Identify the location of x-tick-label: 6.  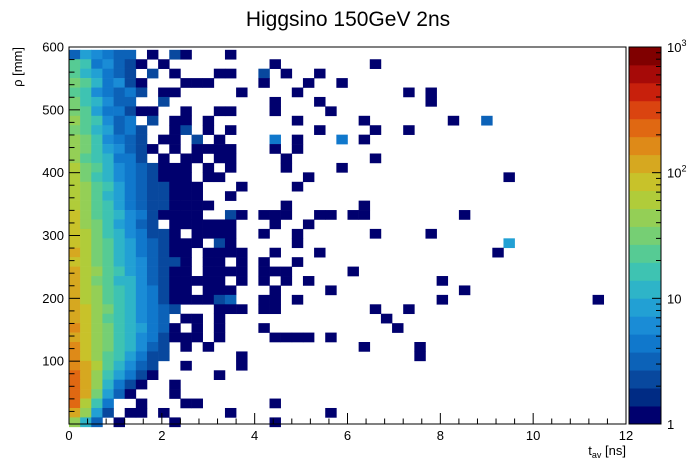
(347, 435).